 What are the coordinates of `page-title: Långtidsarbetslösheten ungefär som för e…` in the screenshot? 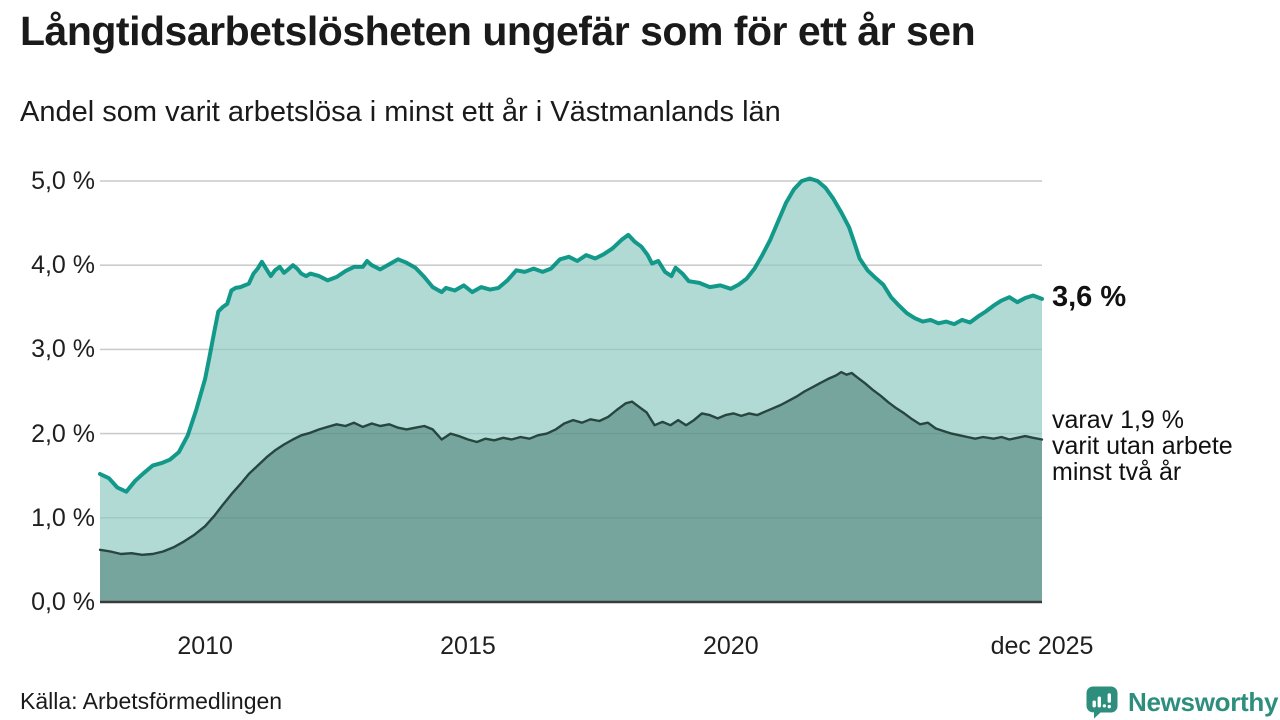 It's located at (498, 31).